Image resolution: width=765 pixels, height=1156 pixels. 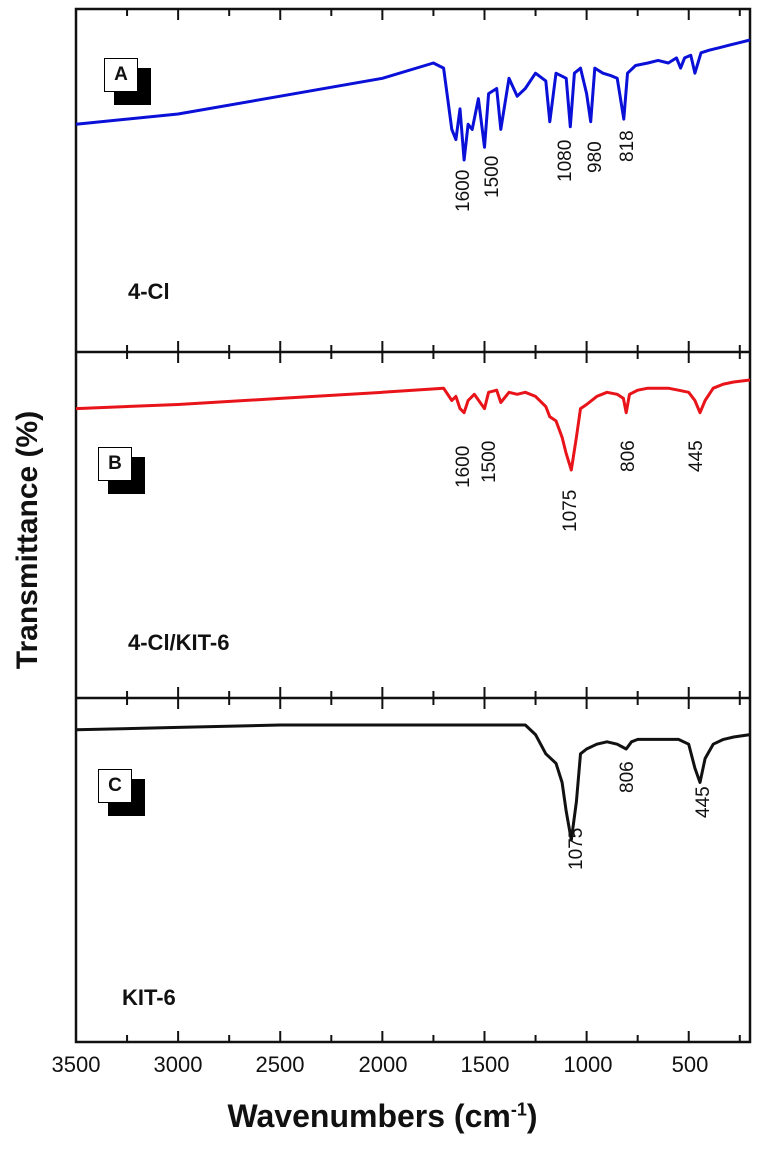 What do you see at coordinates (149, 291) in the screenshot?
I see `sample-label-4cl: 4-Cl` at bounding box center [149, 291].